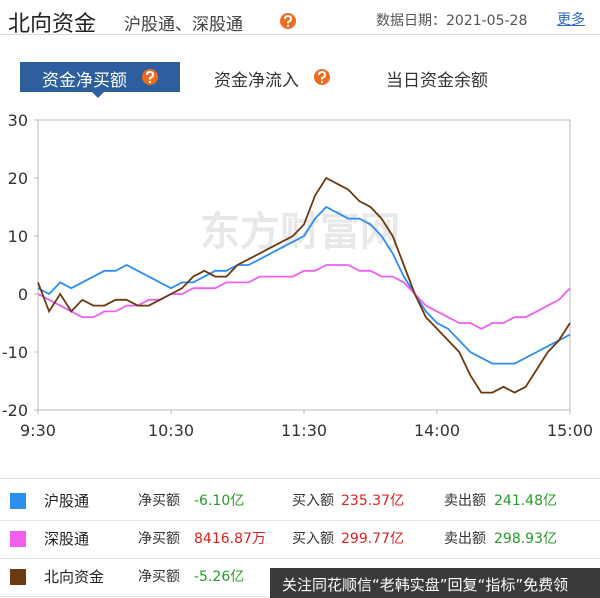 This screenshot has height=598, width=600. Describe the element at coordinates (18, 120) in the screenshot. I see `y-tick-label: 30` at that location.